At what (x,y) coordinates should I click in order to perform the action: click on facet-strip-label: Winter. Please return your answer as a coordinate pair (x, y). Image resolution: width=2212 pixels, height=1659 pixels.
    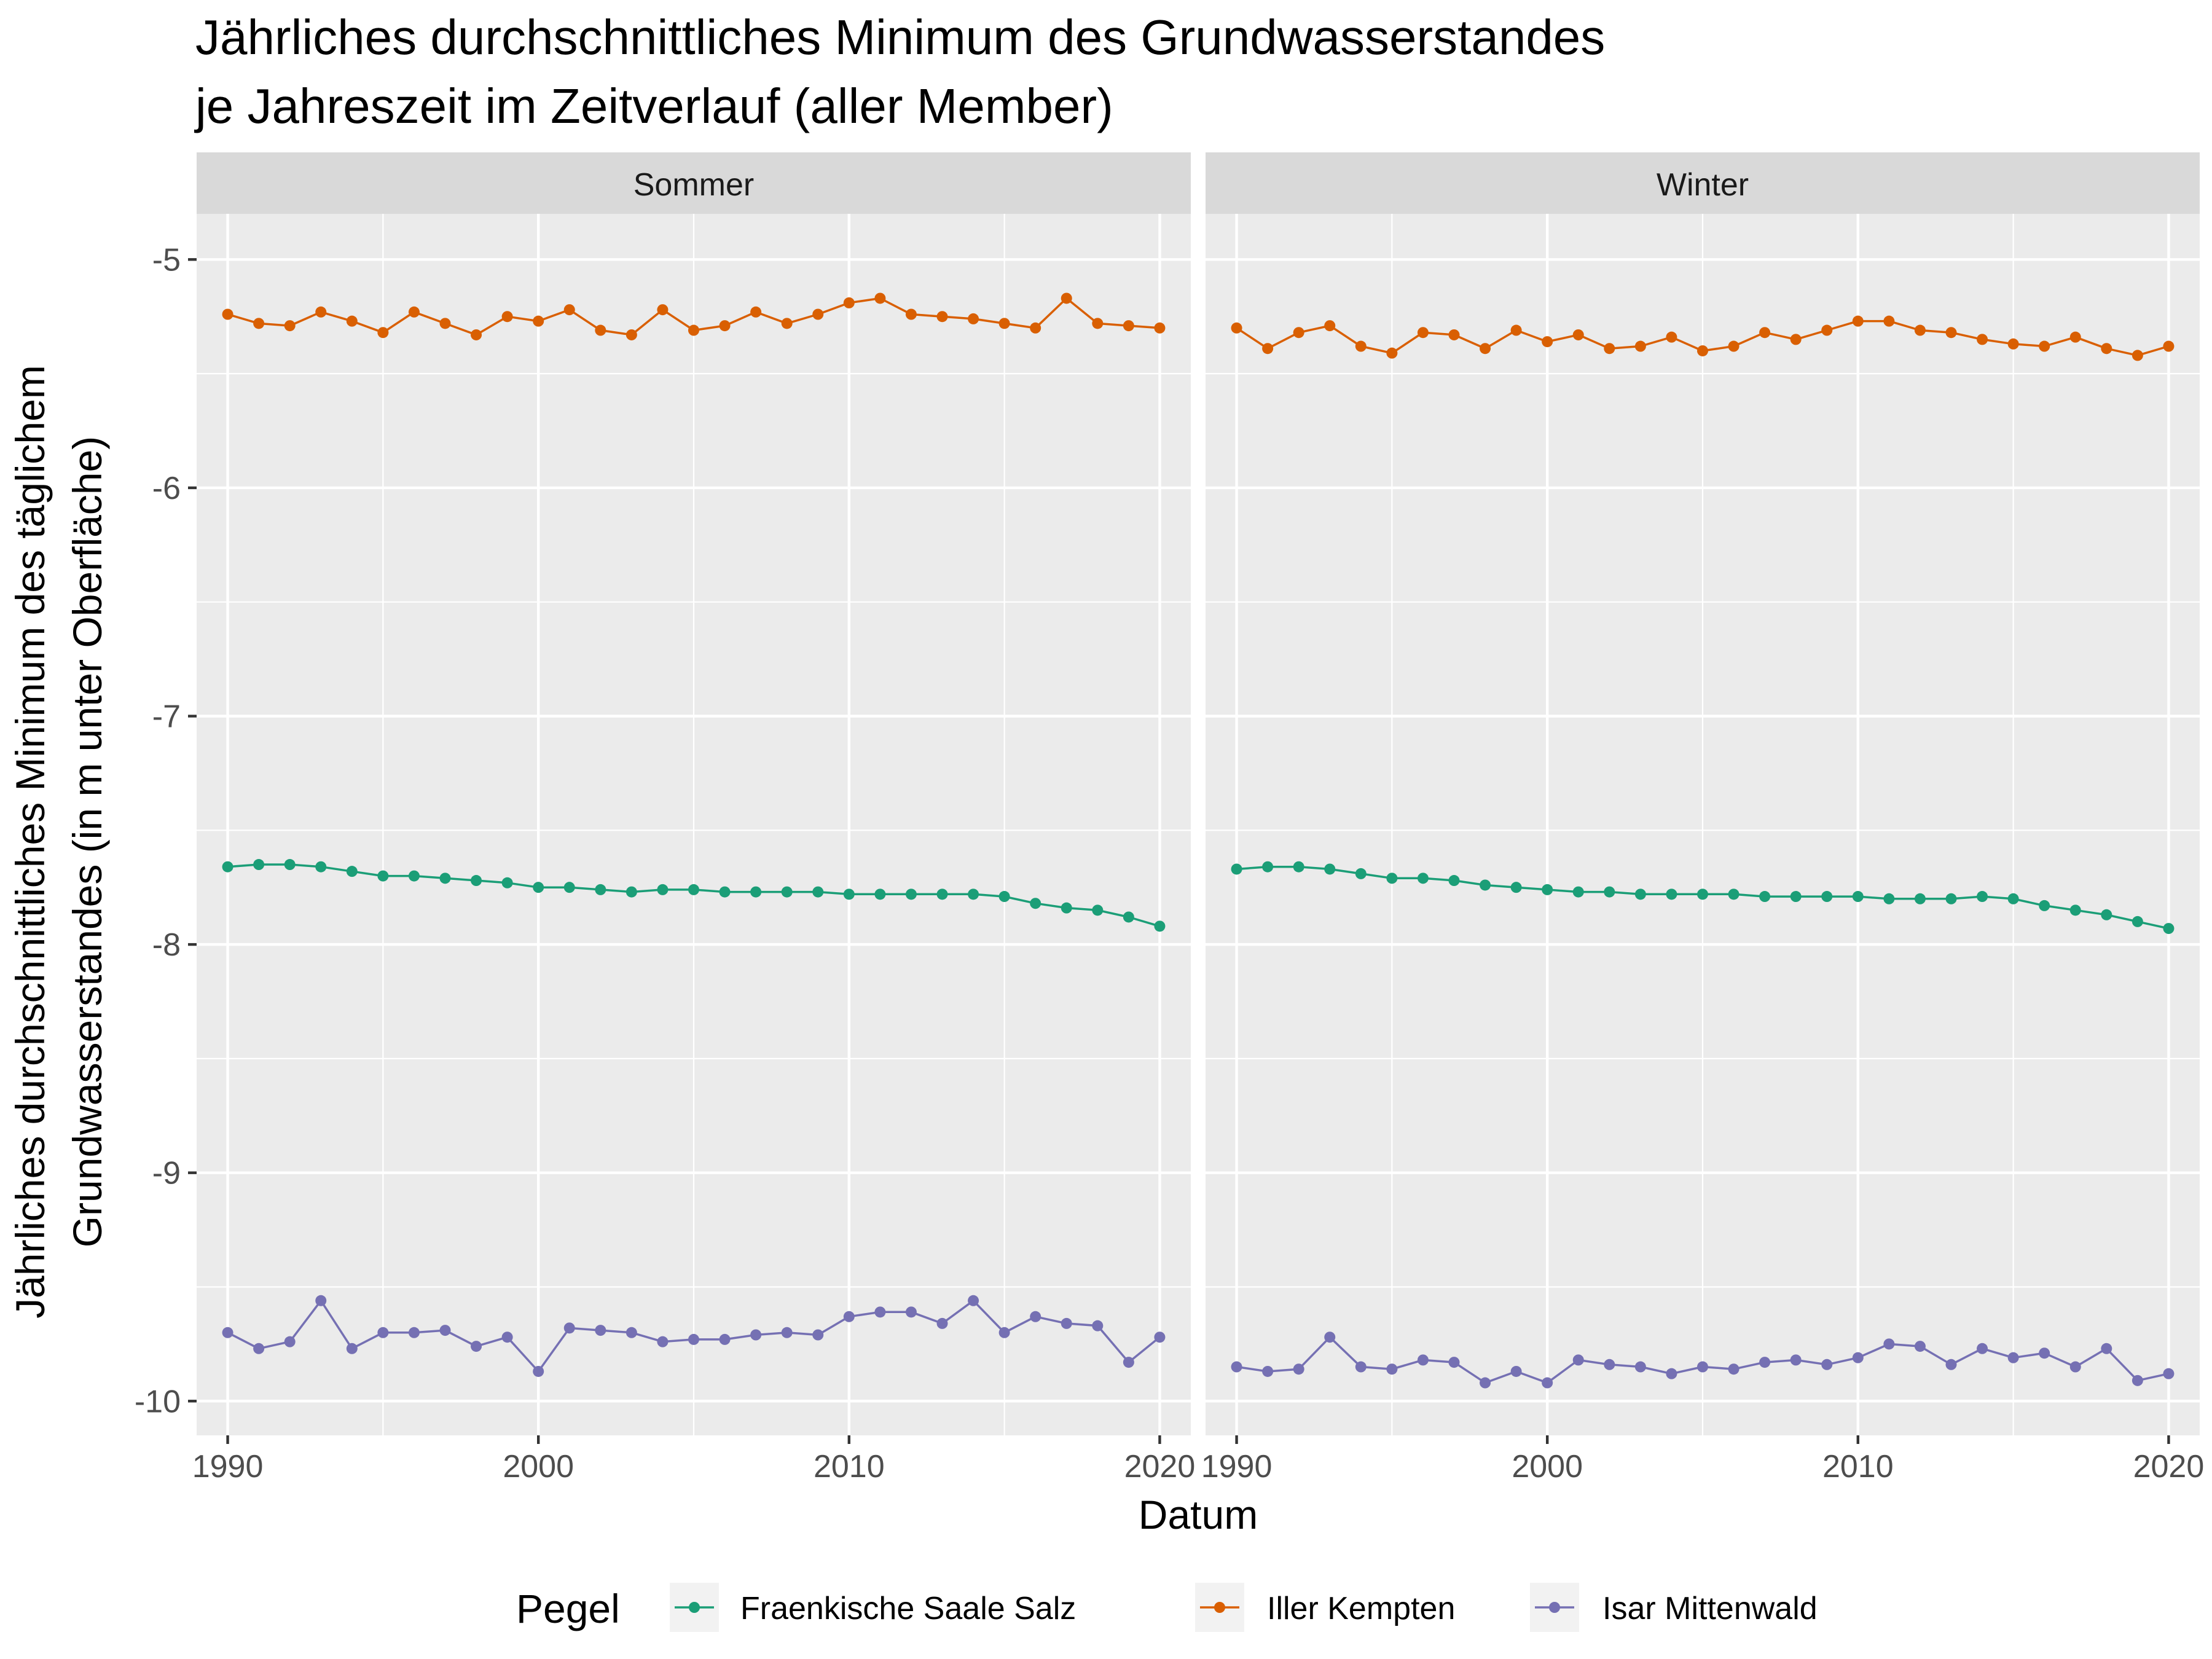
    Looking at the image, I should click on (1703, 185).